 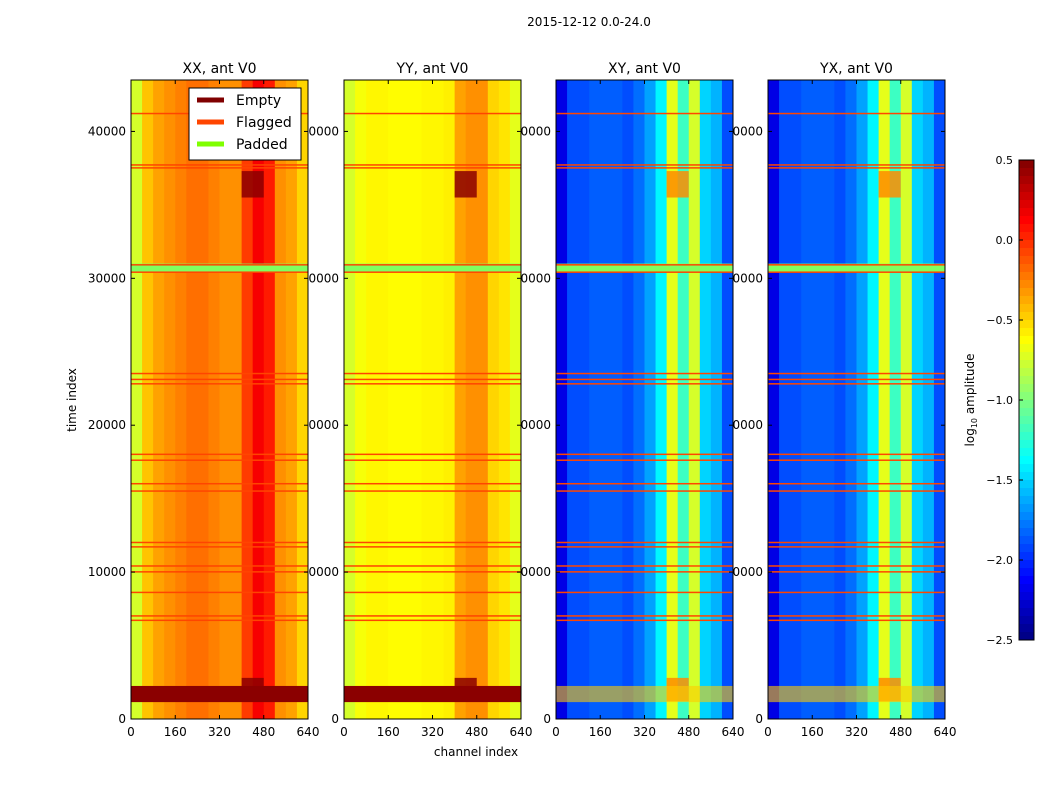 What do you see at coordinates (974, 423) in the screenshot?
I see `colorbar-label-sub: 10` at bounding box center [974, 423].